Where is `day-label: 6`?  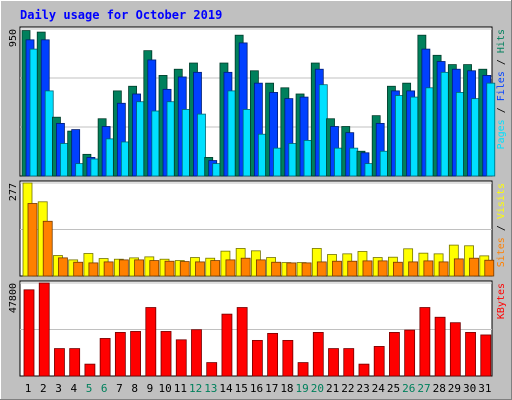 day-label: 6 is located at coordinates (104, 388).